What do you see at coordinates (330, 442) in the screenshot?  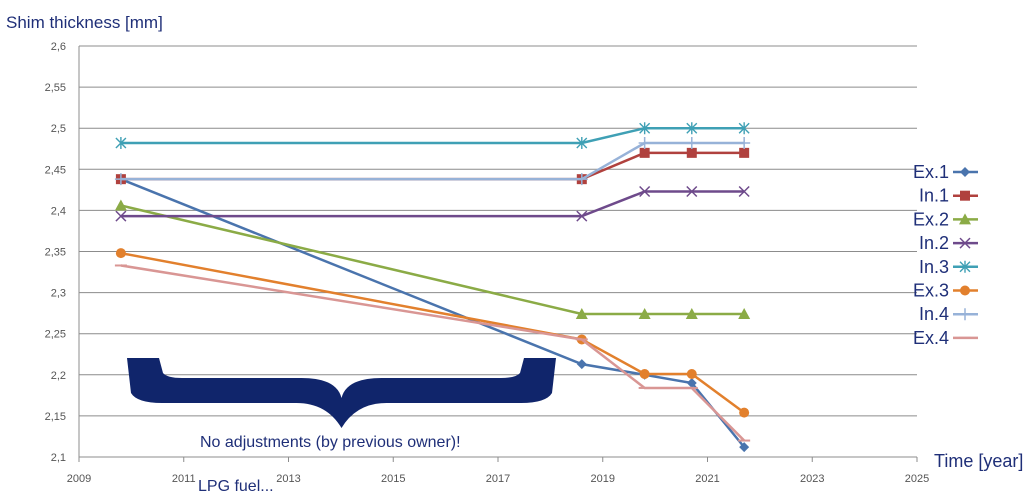 I see `brace-annotation-text: No adjustments (by previous owner)!` at bounding box center [330, 442].